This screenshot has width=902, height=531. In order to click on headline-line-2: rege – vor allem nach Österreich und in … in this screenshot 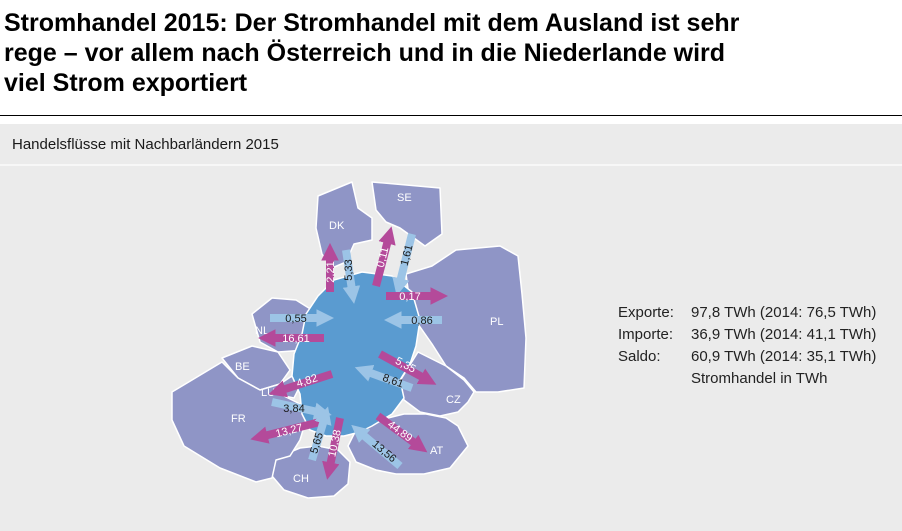, I will do `click(365, 53)`.